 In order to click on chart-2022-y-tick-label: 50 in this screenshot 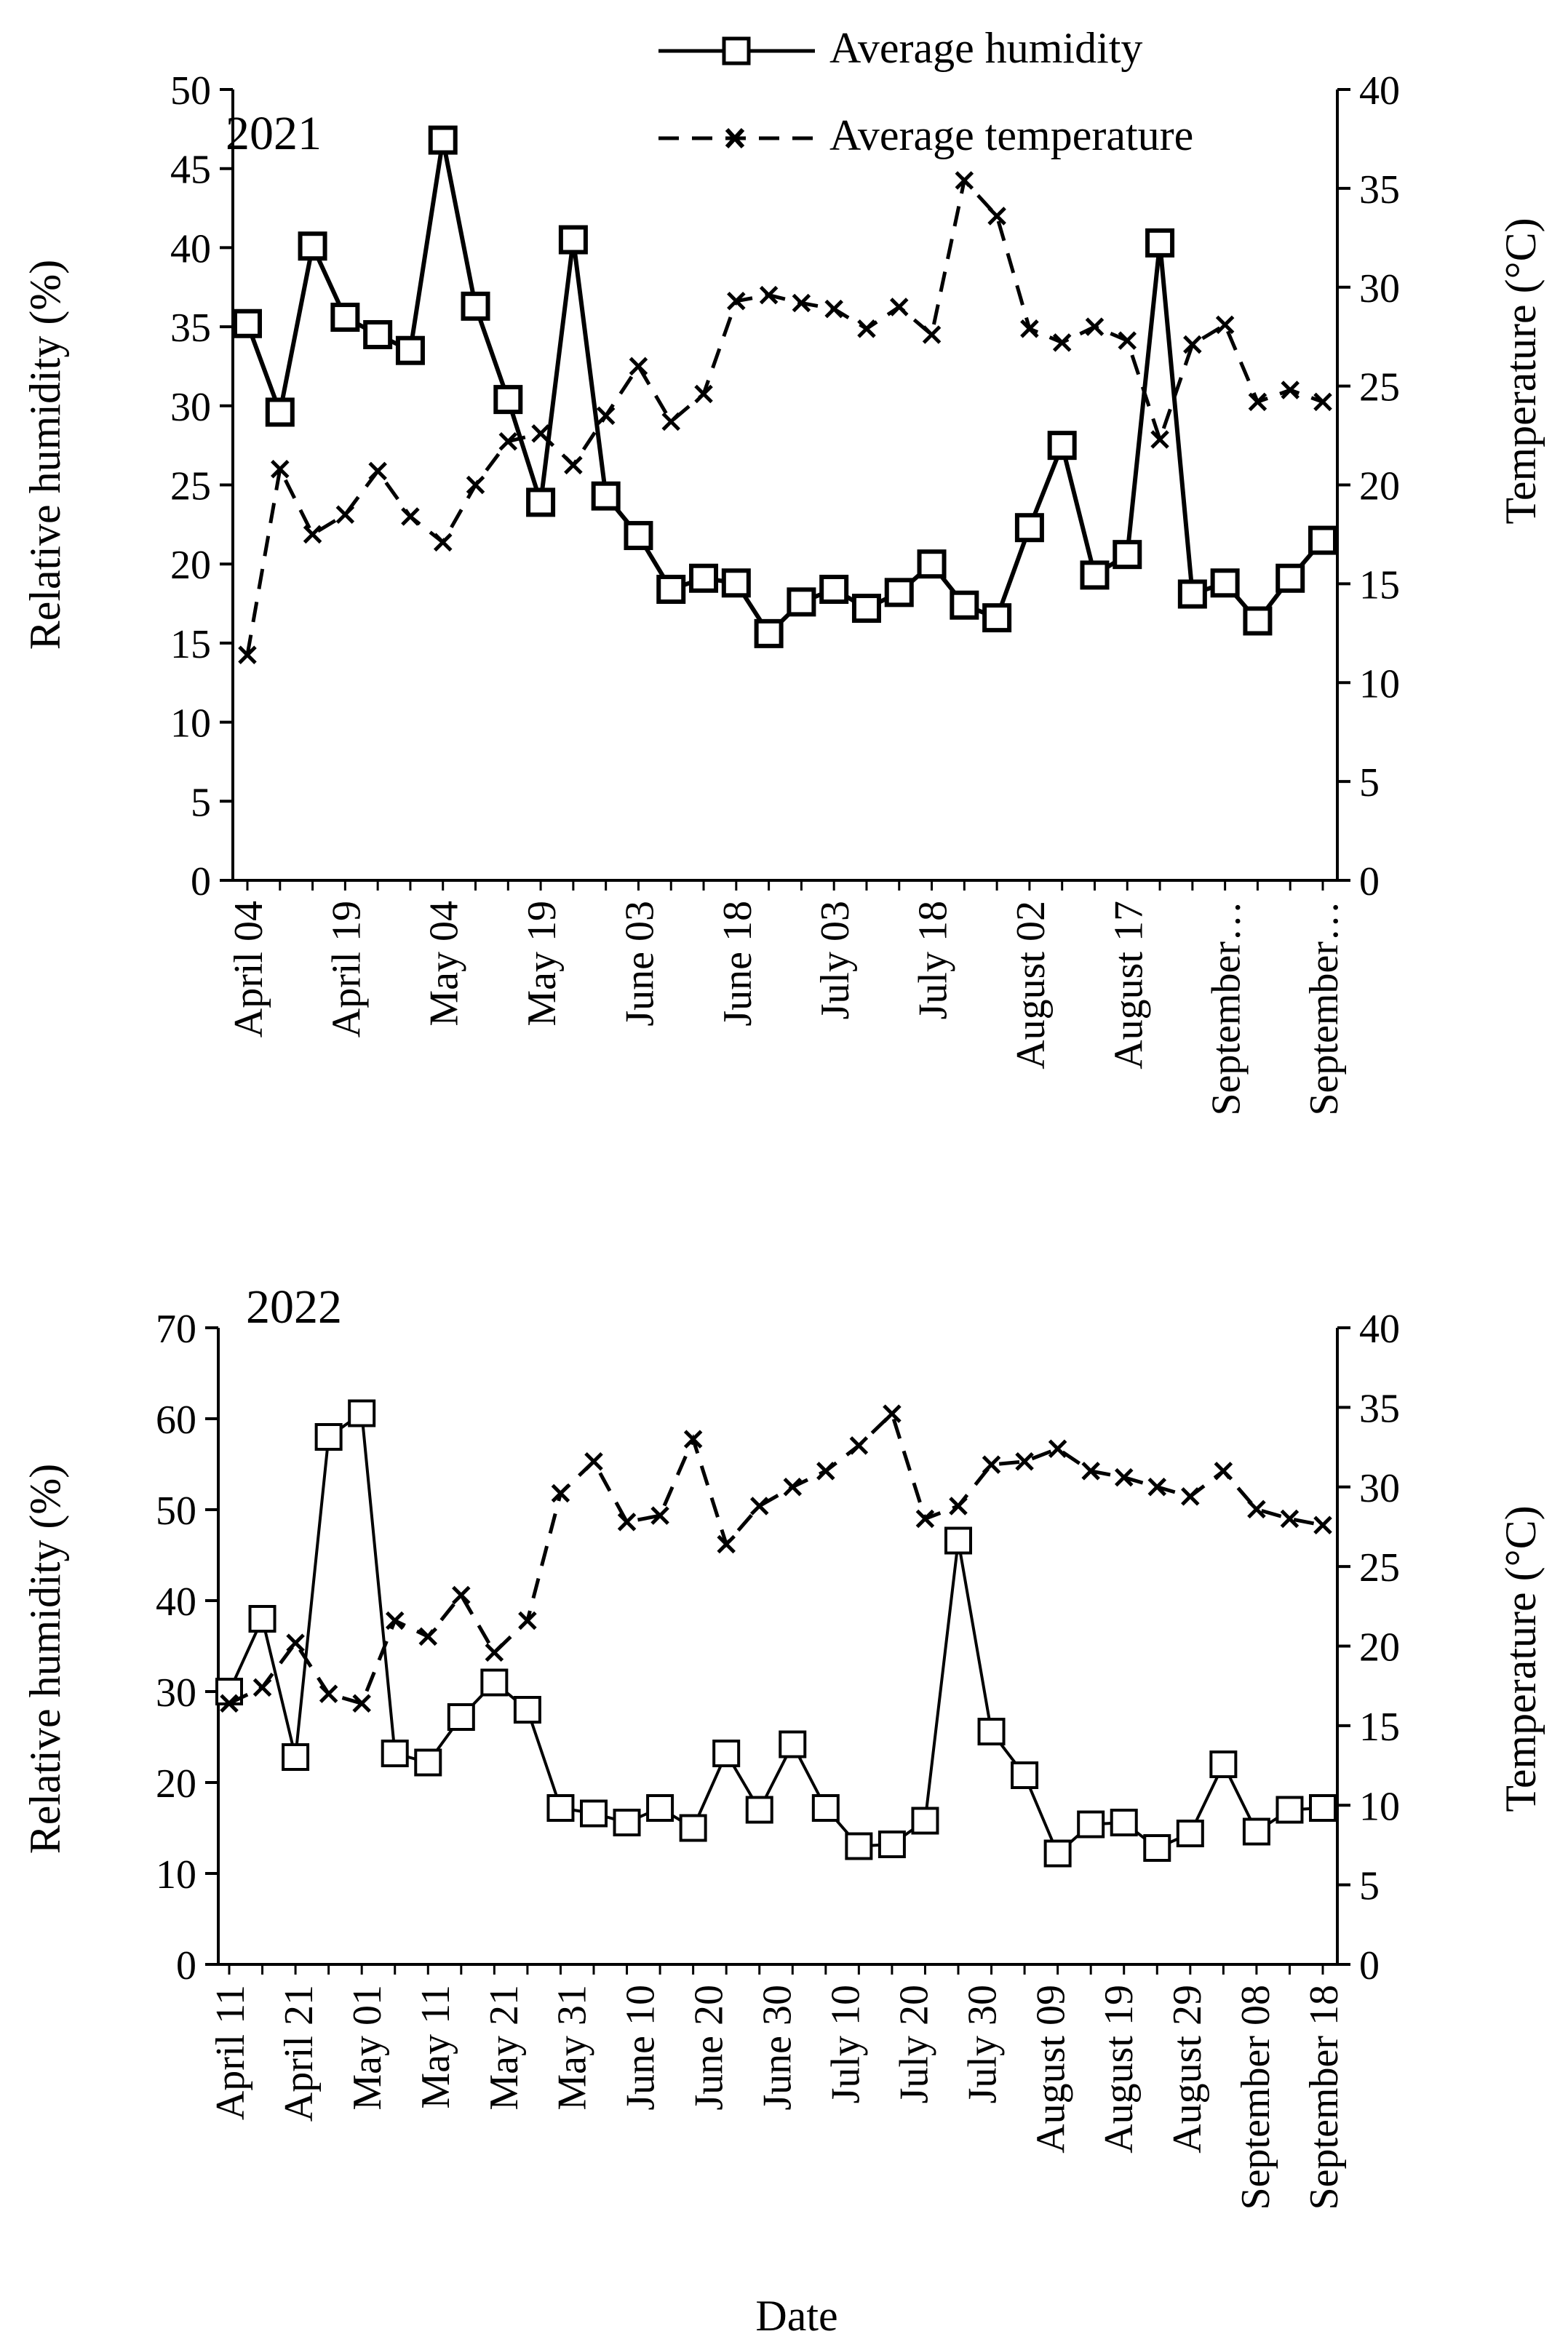, I will do `click(176, 1511)`.